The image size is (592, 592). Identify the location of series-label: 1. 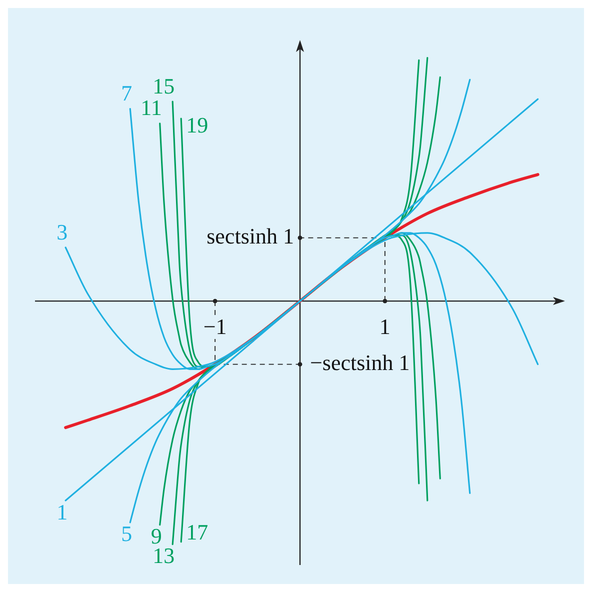
(62, 511).